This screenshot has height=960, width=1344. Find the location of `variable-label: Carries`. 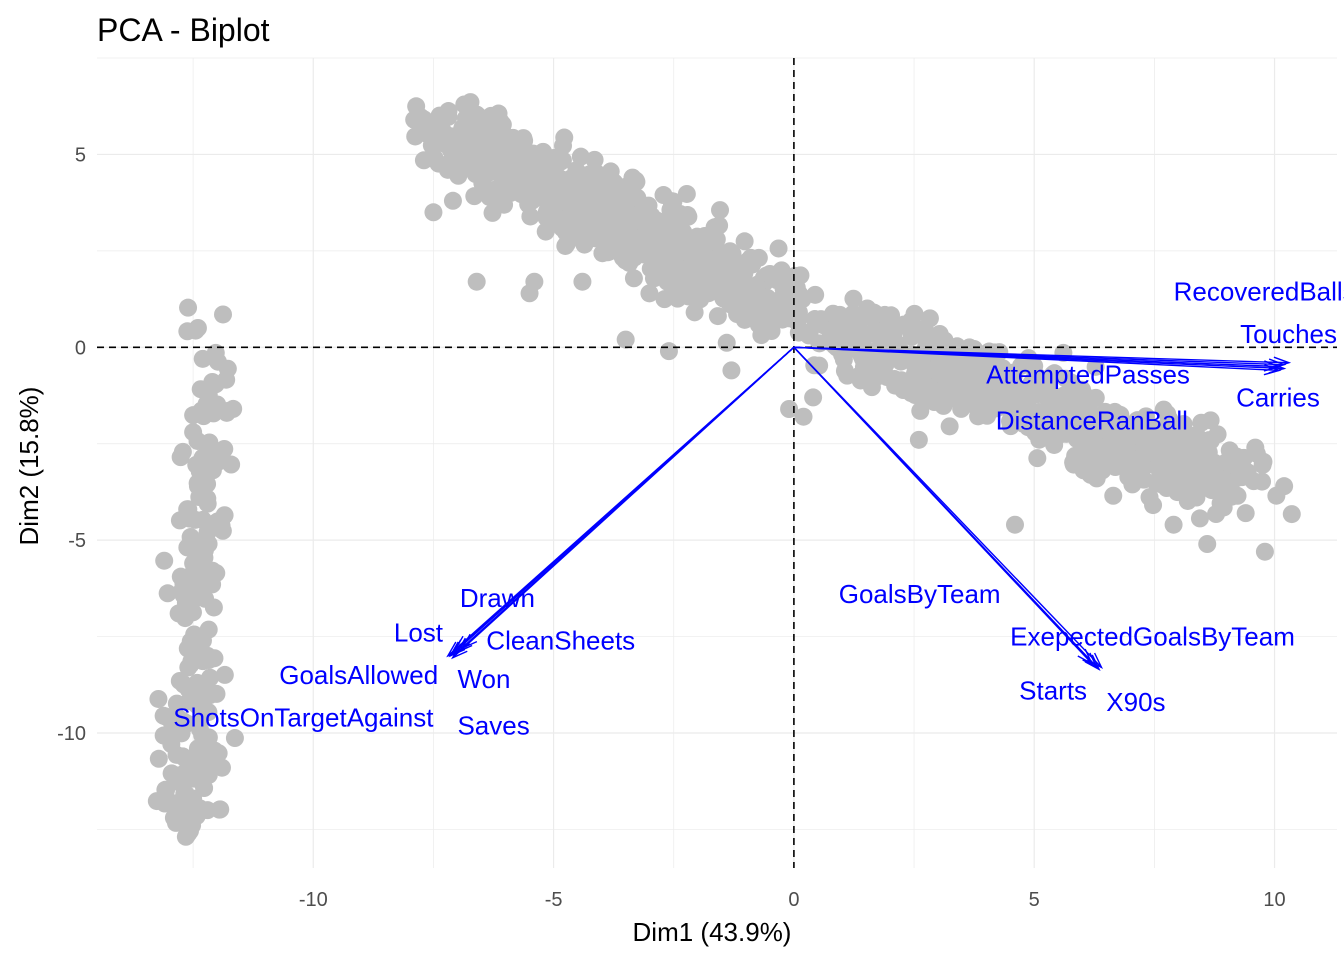

variable-label: Carries is located at coordinates (1278, 397).